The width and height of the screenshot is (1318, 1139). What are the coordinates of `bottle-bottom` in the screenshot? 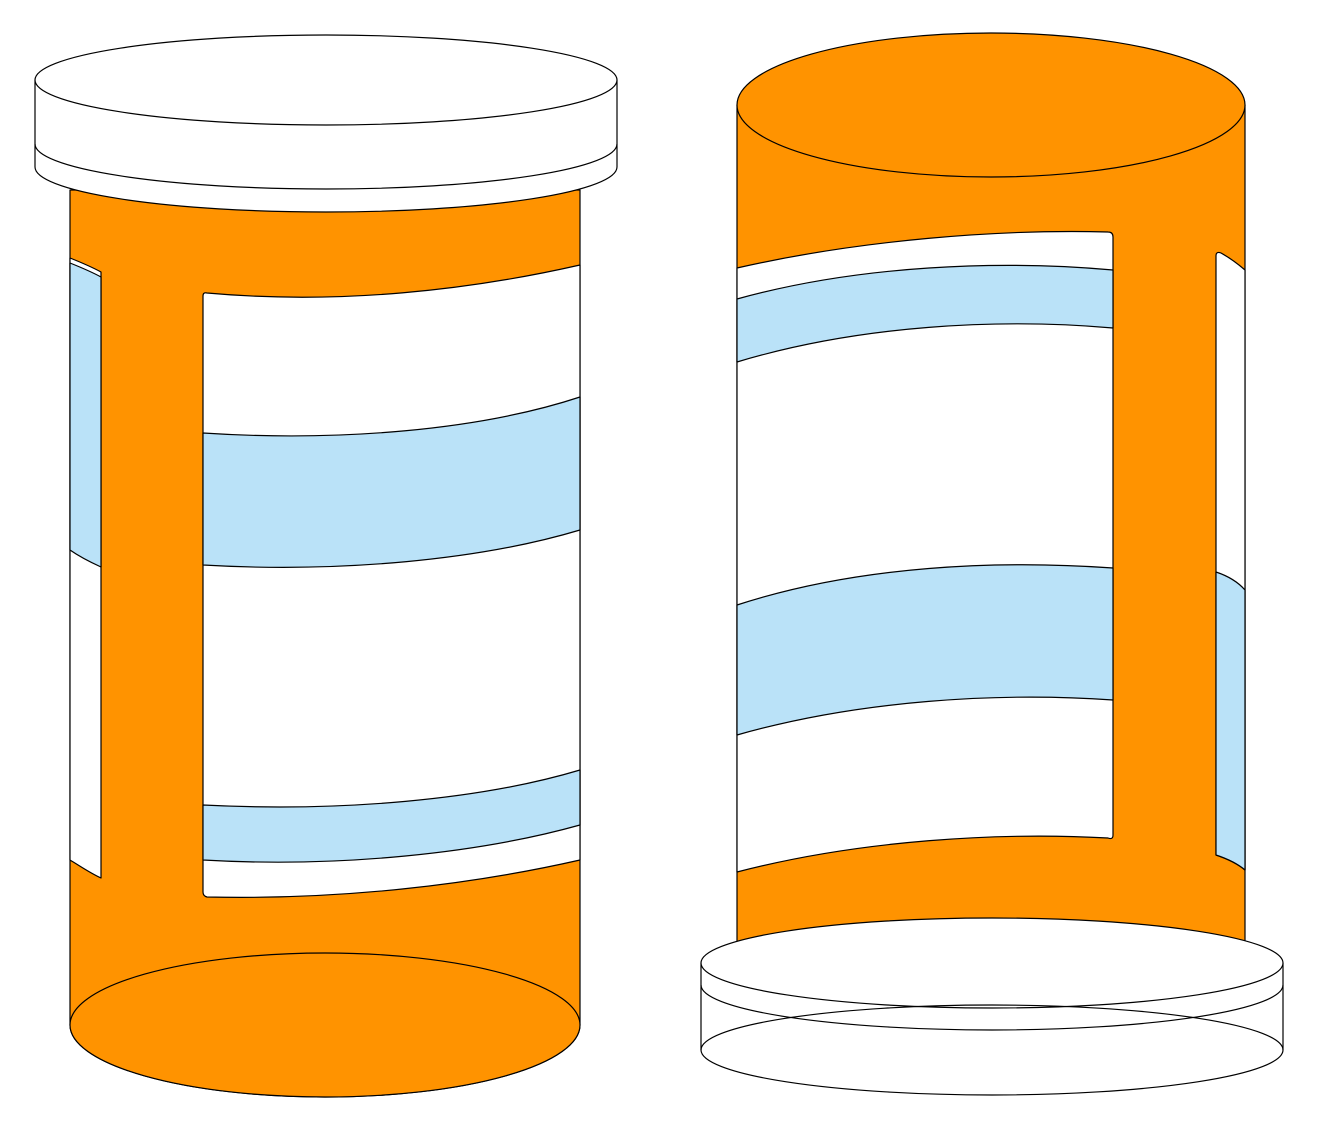 It's located at (325, 1025).